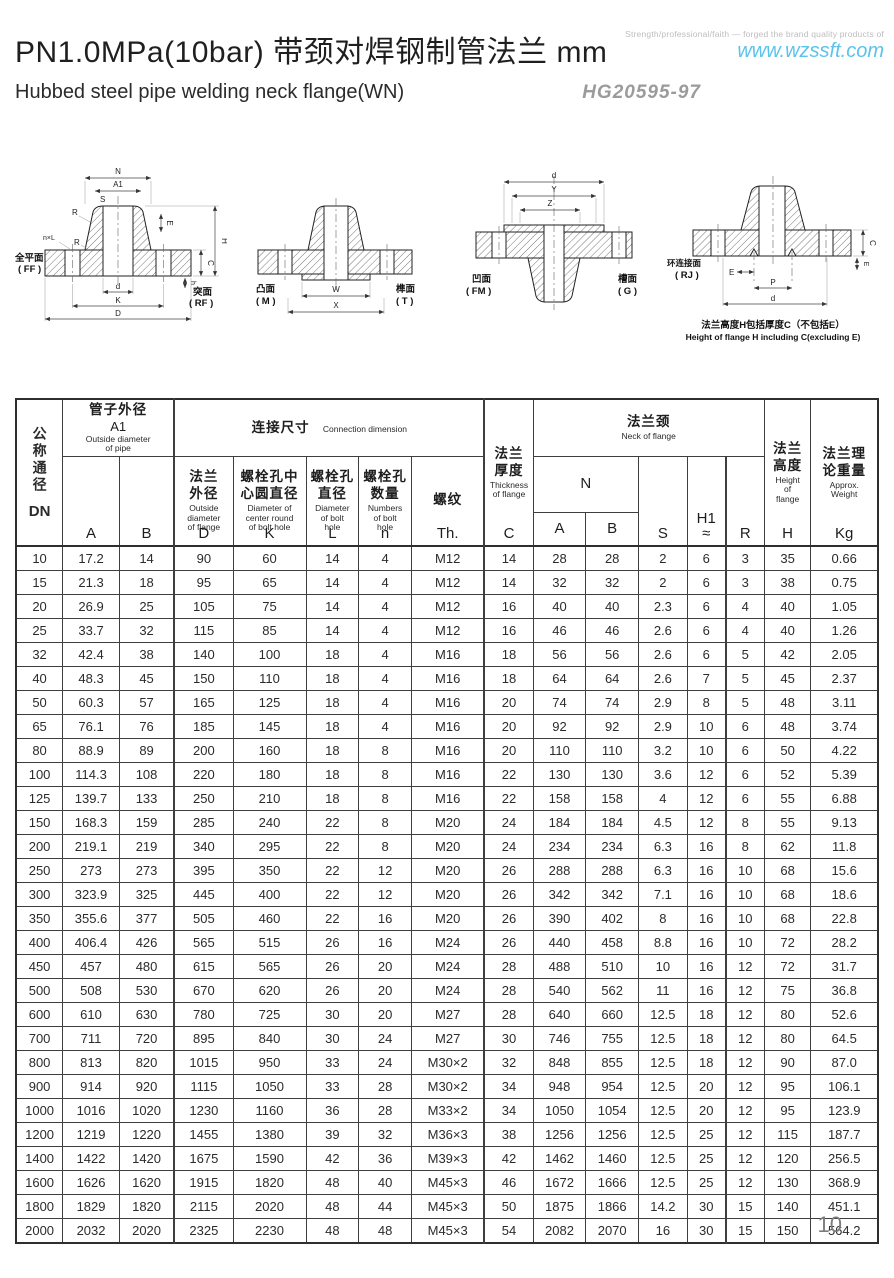  What do you see at coordinates (612, 655) in the screenshot?
I see `table-cell: 56` at bounding box center [612, 655].